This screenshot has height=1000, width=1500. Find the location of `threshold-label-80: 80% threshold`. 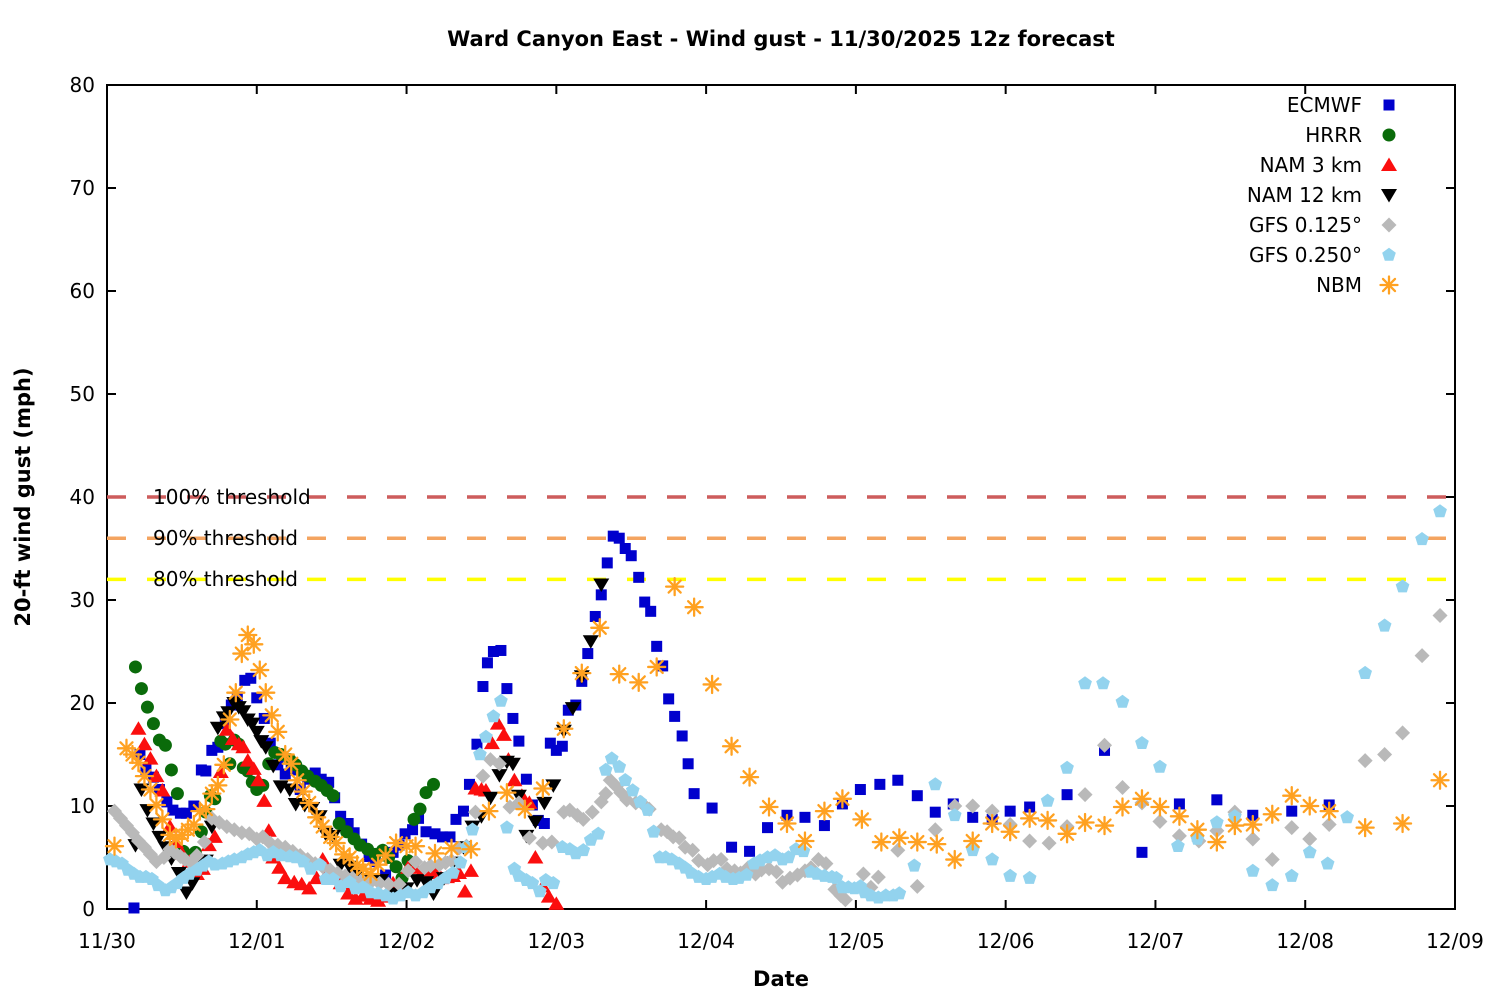

threshold-label-80: 80% threshold is located at coordinates (225, 579).